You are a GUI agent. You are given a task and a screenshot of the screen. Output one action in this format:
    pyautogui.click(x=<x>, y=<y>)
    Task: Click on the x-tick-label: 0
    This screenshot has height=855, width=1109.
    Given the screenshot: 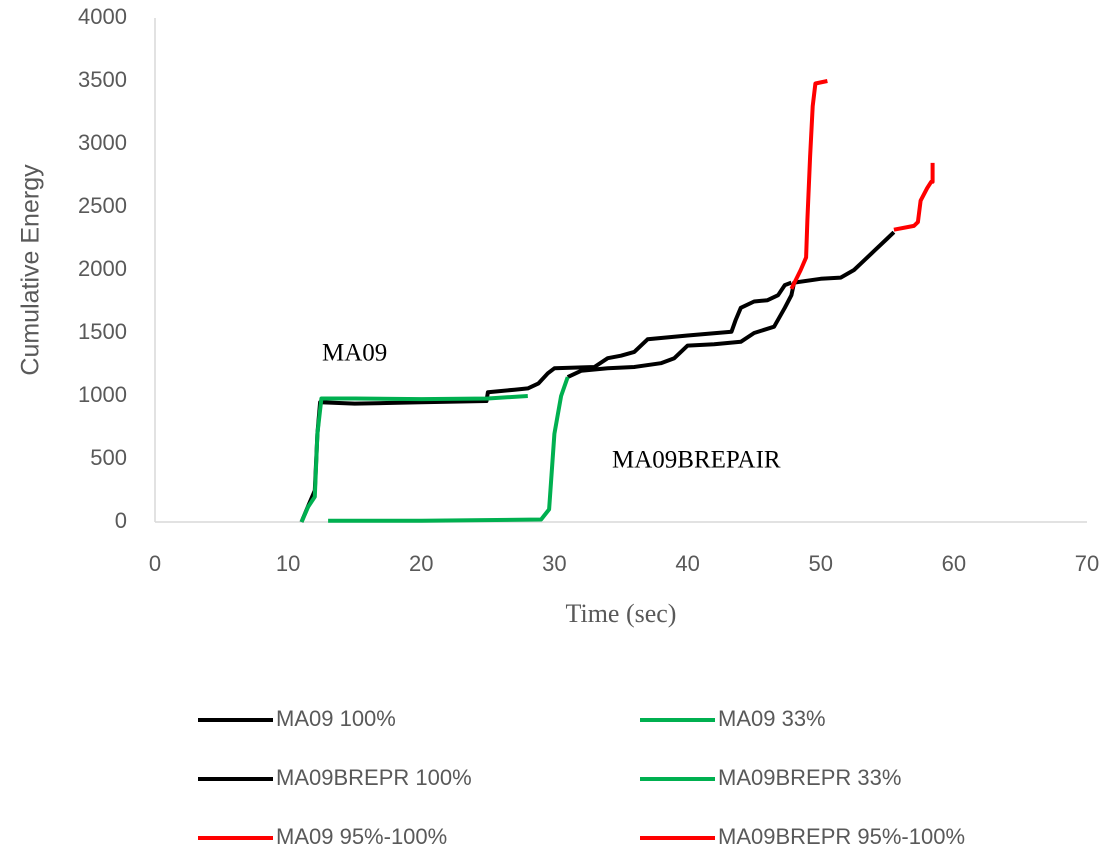 What is the action you would take?
    pyautogui.click(x=155, y=563)
    